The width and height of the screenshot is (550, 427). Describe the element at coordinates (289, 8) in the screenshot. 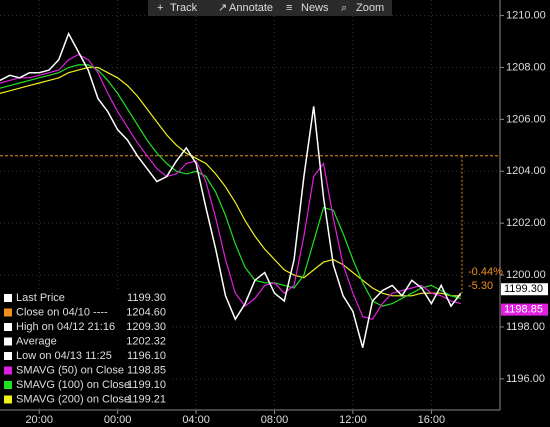

I see `news-icon: ≡` at that location.